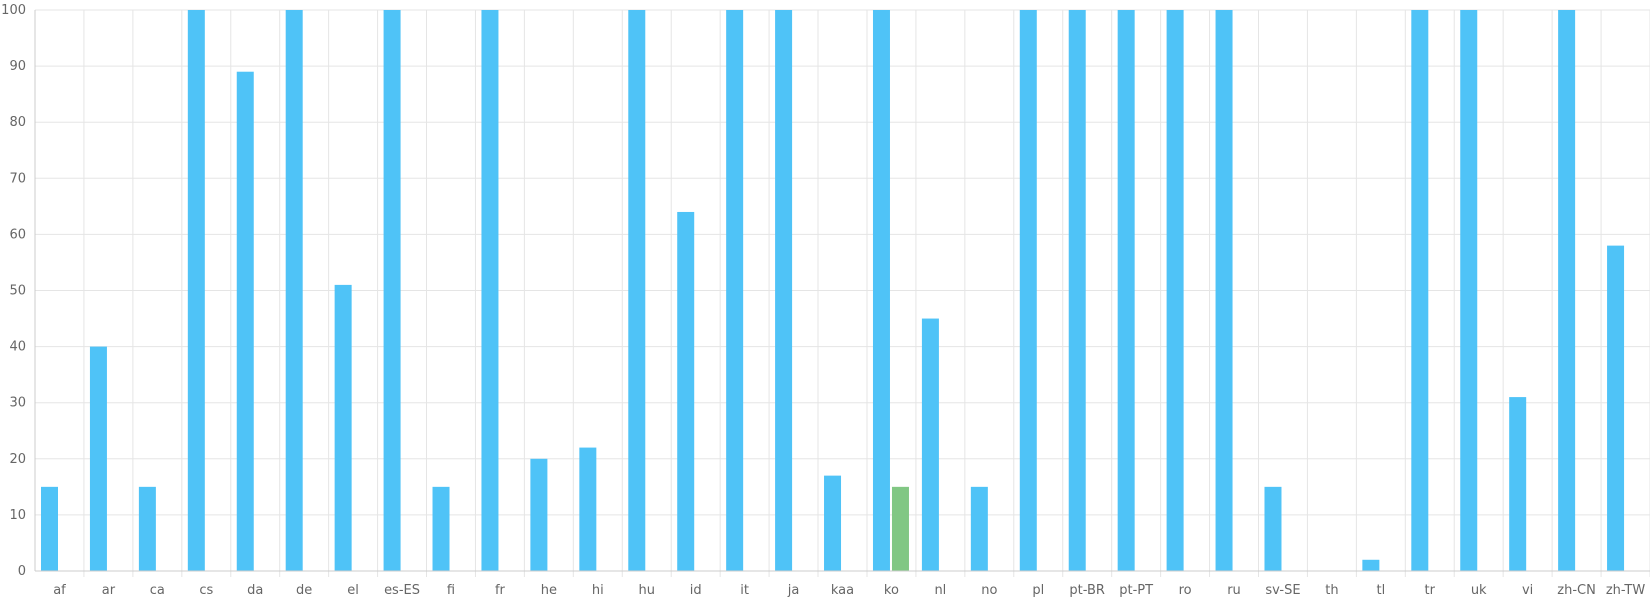 This screenshot has height=604, width=1650. I want to click on y-tick-label: 70, so click(17, 178).